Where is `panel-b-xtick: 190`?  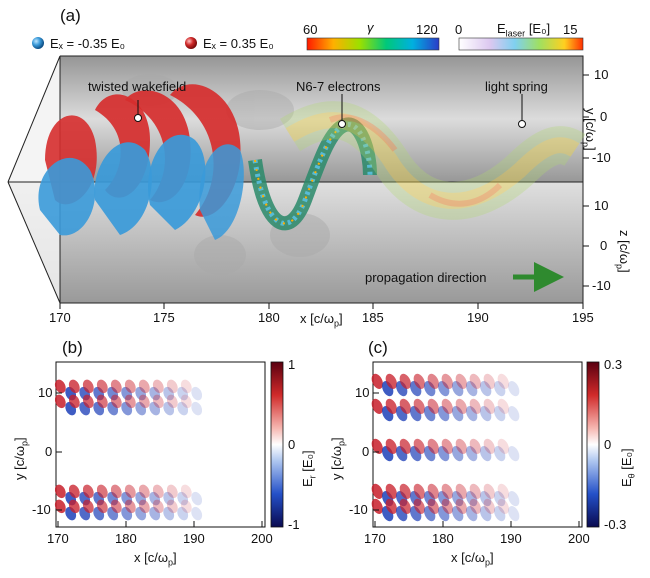 panel-b-xtick: 190 is located at coordinates (194, 538).